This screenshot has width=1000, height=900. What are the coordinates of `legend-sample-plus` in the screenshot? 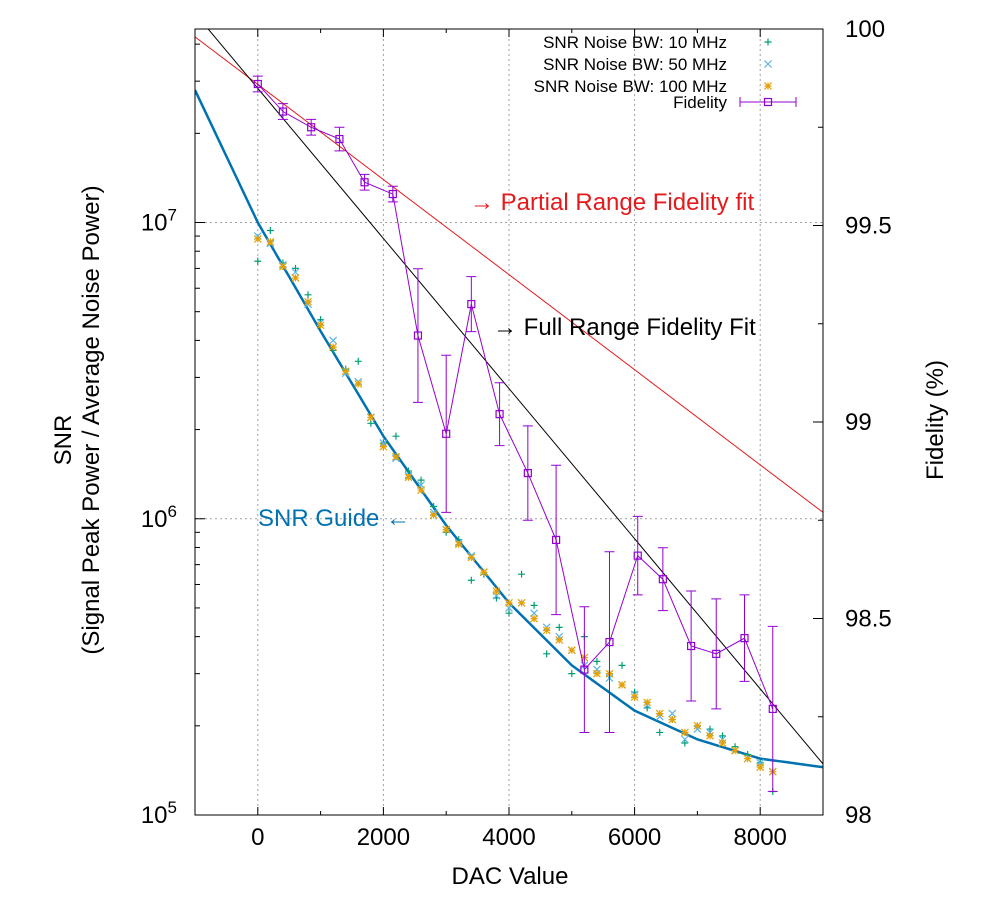 It's located at (768, 42).